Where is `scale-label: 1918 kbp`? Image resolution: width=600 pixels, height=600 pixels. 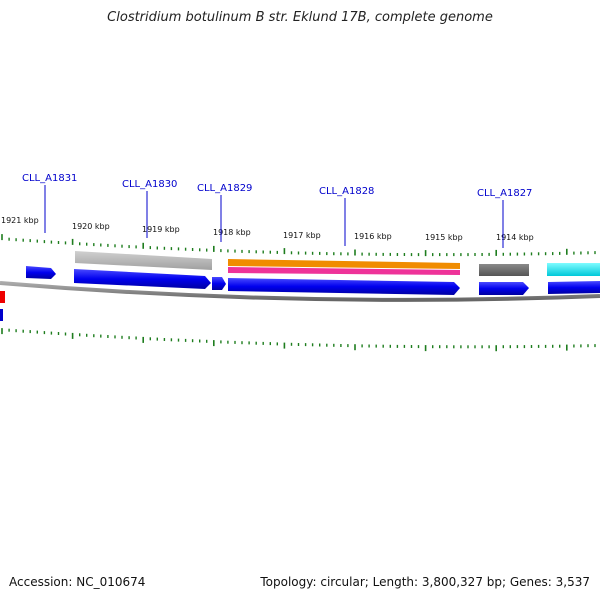
scale-label: 1918 kbp is located at coordinates (232, 232).